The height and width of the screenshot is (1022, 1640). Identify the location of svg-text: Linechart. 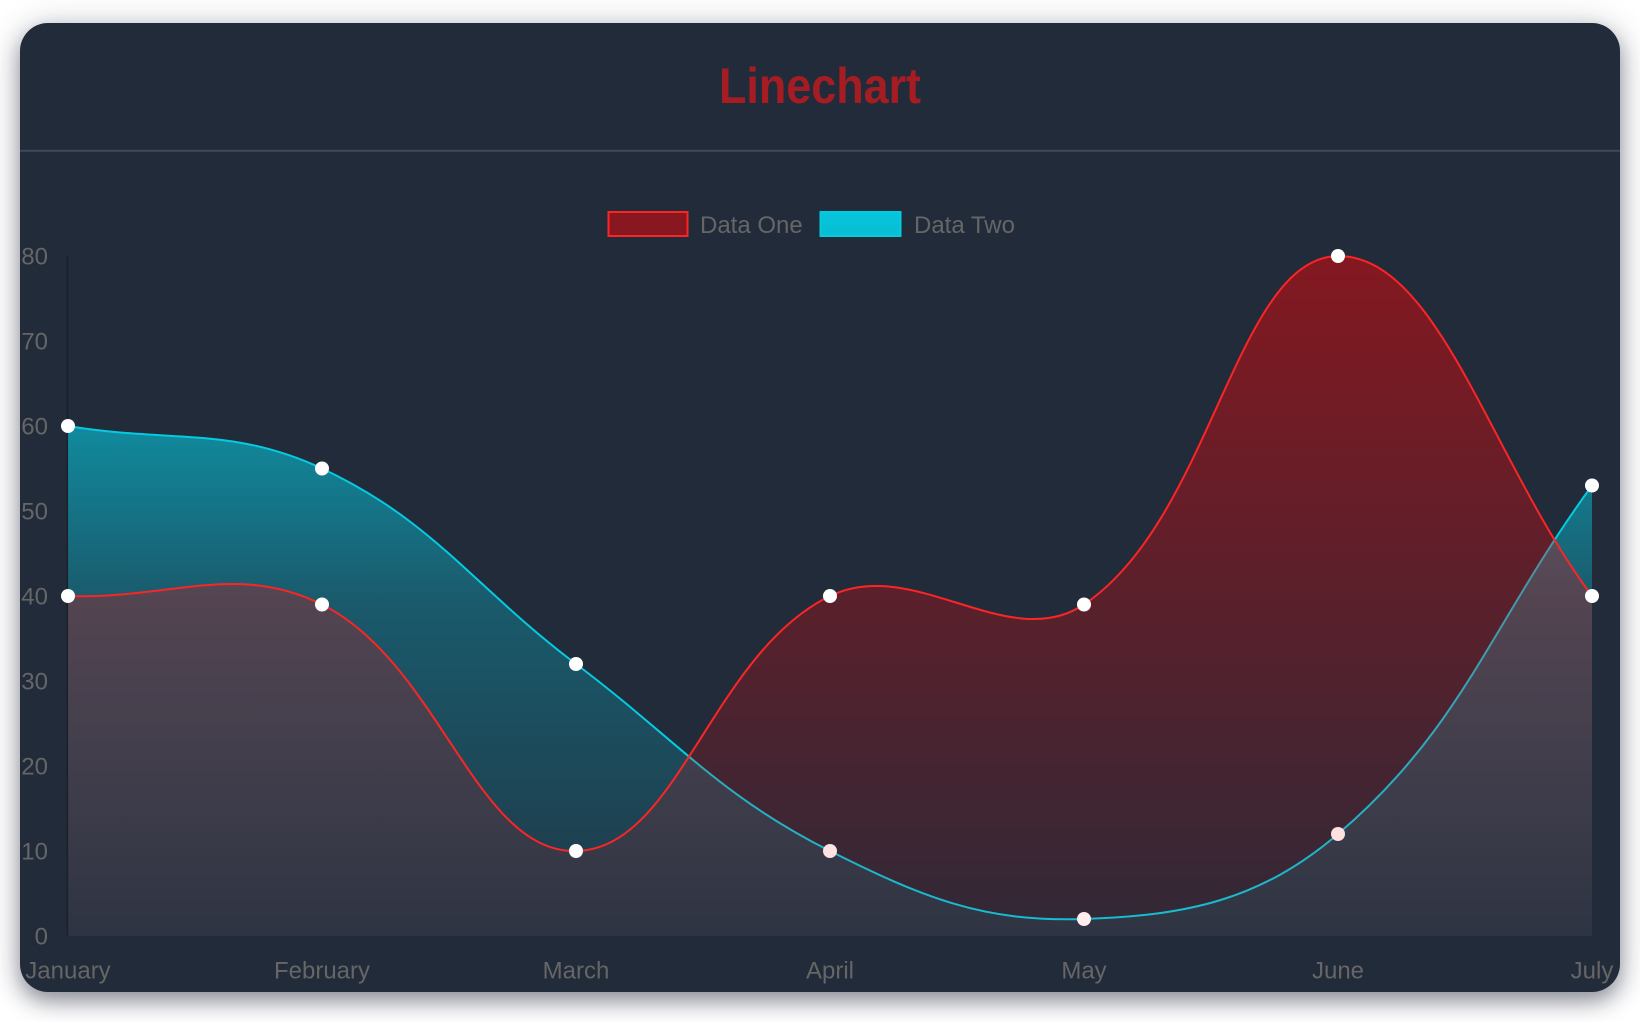
(820, 86).